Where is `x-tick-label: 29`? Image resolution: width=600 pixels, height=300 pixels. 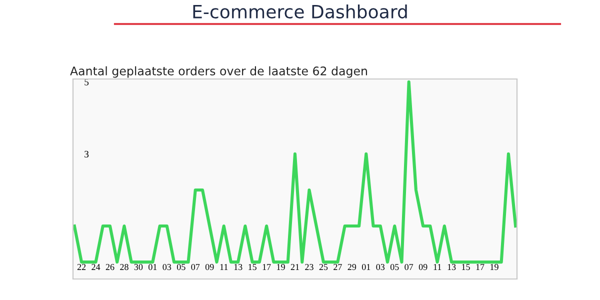
x-tick-label: 29 is located at coordinates (352, 267).